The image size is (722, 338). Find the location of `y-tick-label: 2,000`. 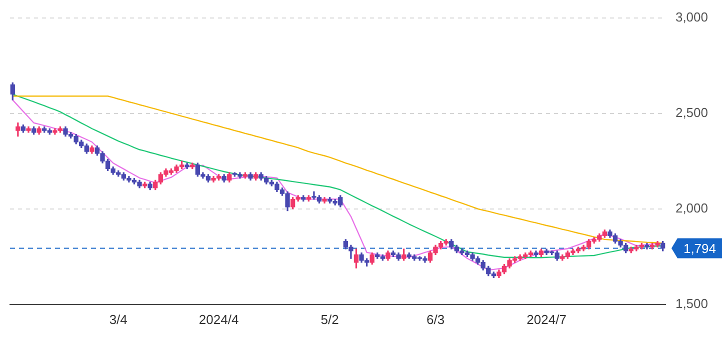

y-tick-label: 2,000 is located at coordinates (691, 208).